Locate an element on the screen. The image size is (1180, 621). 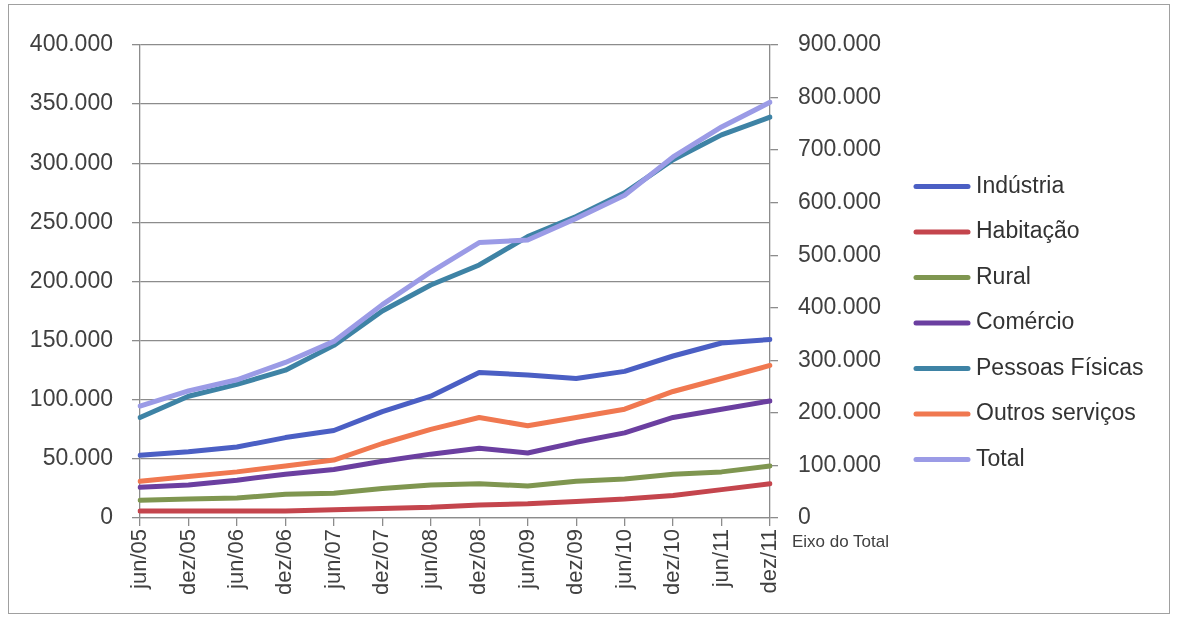
x-tick-label: dez/06 is located at coordinates (284, 562).